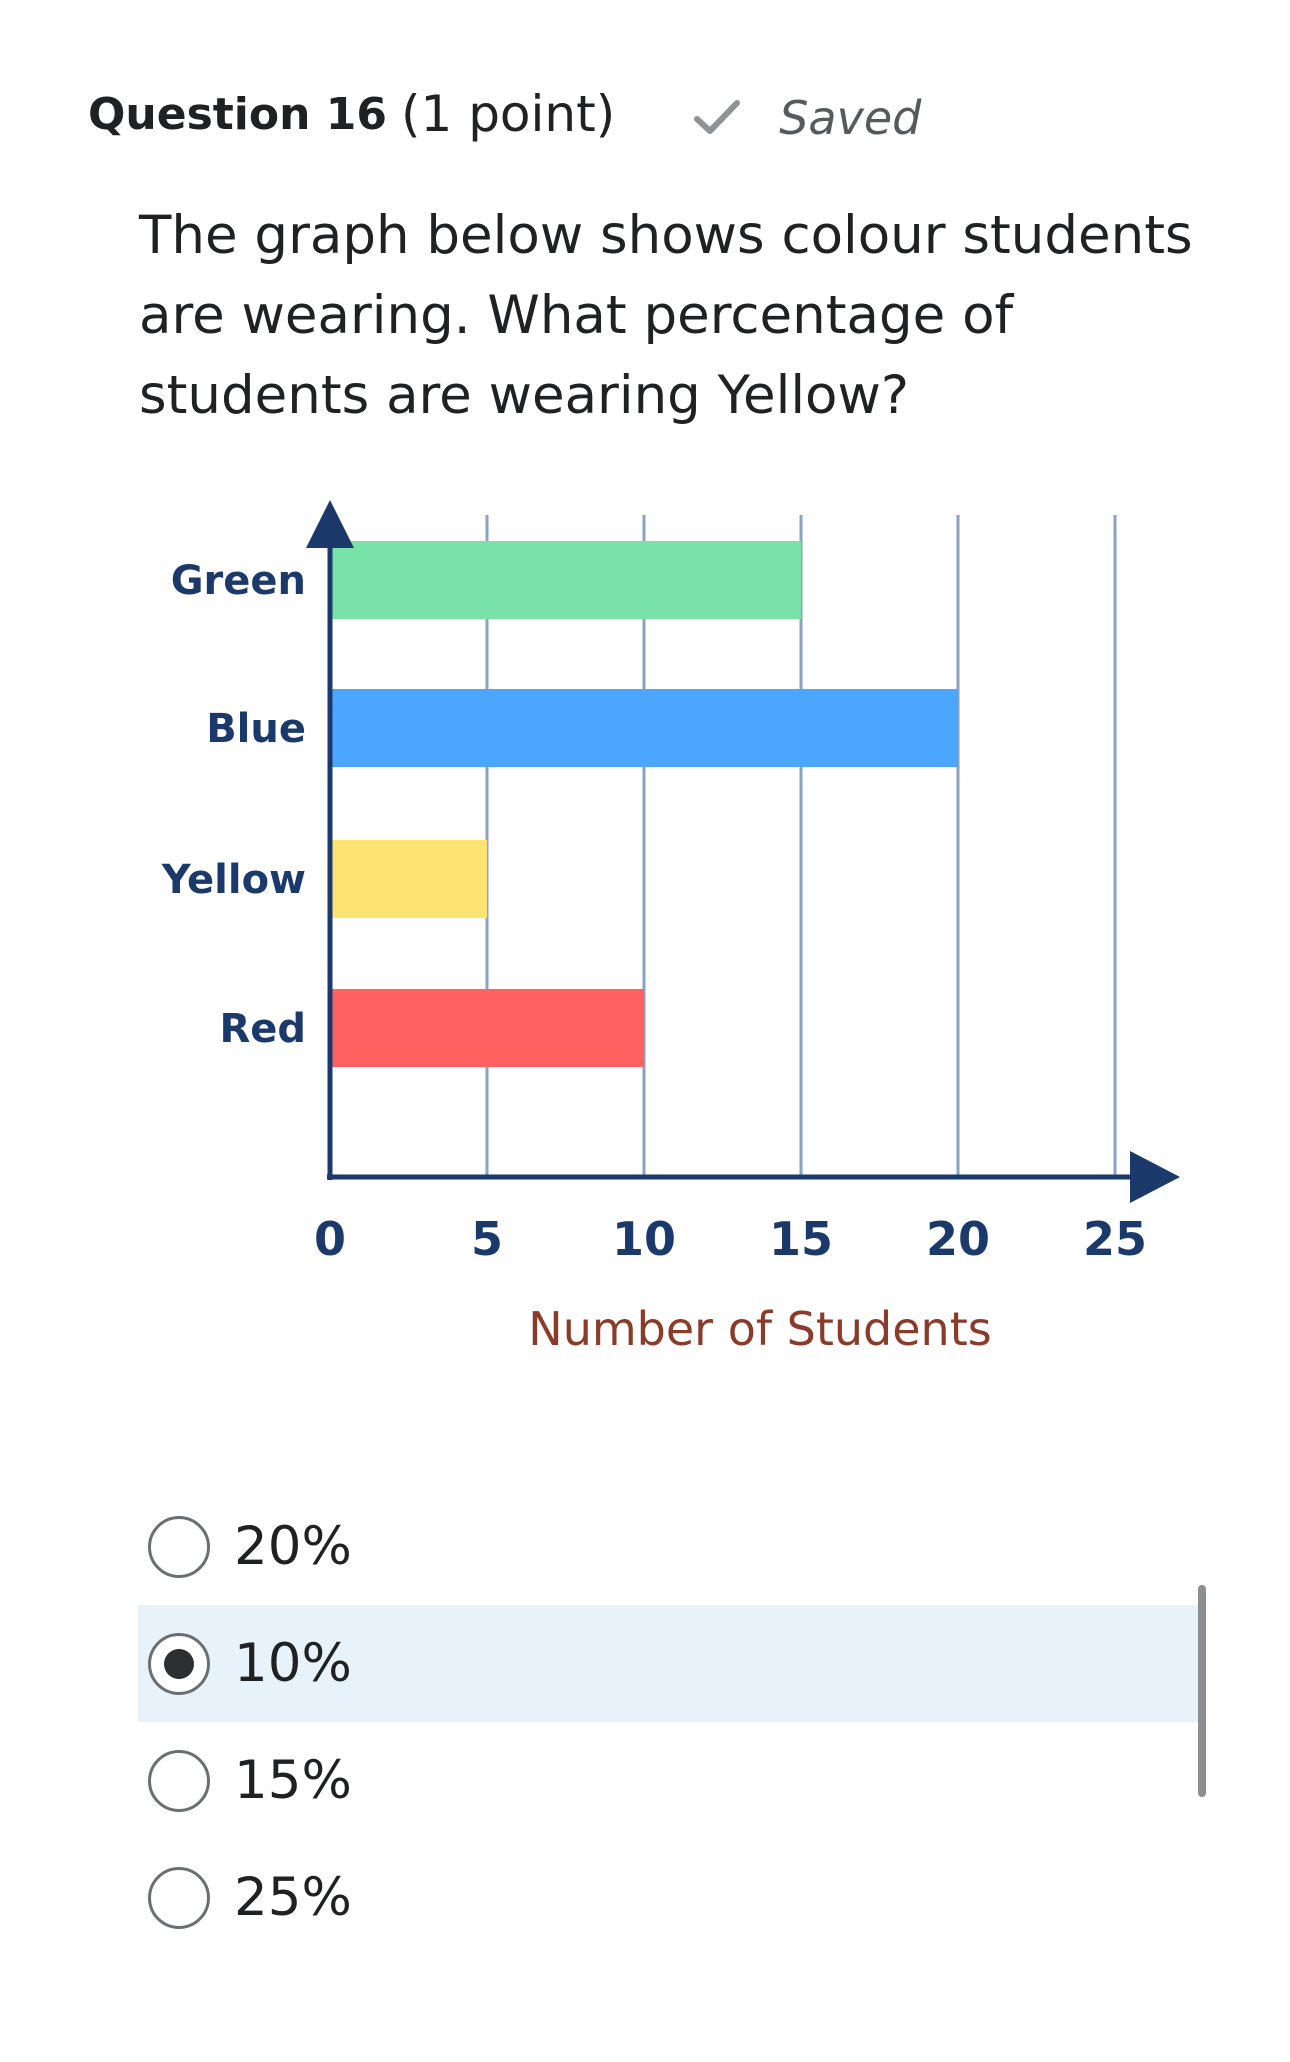 The image size is (1290, 2062). What do you see at coordinates (330, 524) in the screenshot?
I see `y-axis-arrow` at bounding box center [330, 524].